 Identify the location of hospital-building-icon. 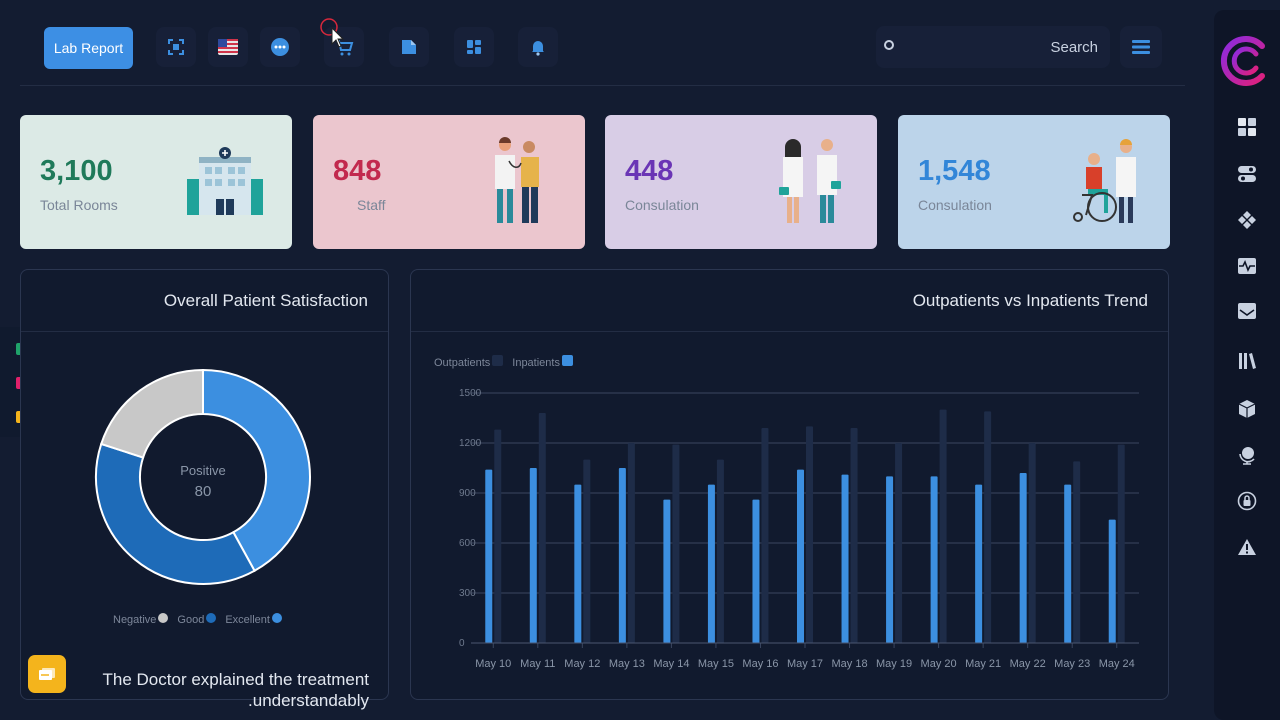
(225, 181).